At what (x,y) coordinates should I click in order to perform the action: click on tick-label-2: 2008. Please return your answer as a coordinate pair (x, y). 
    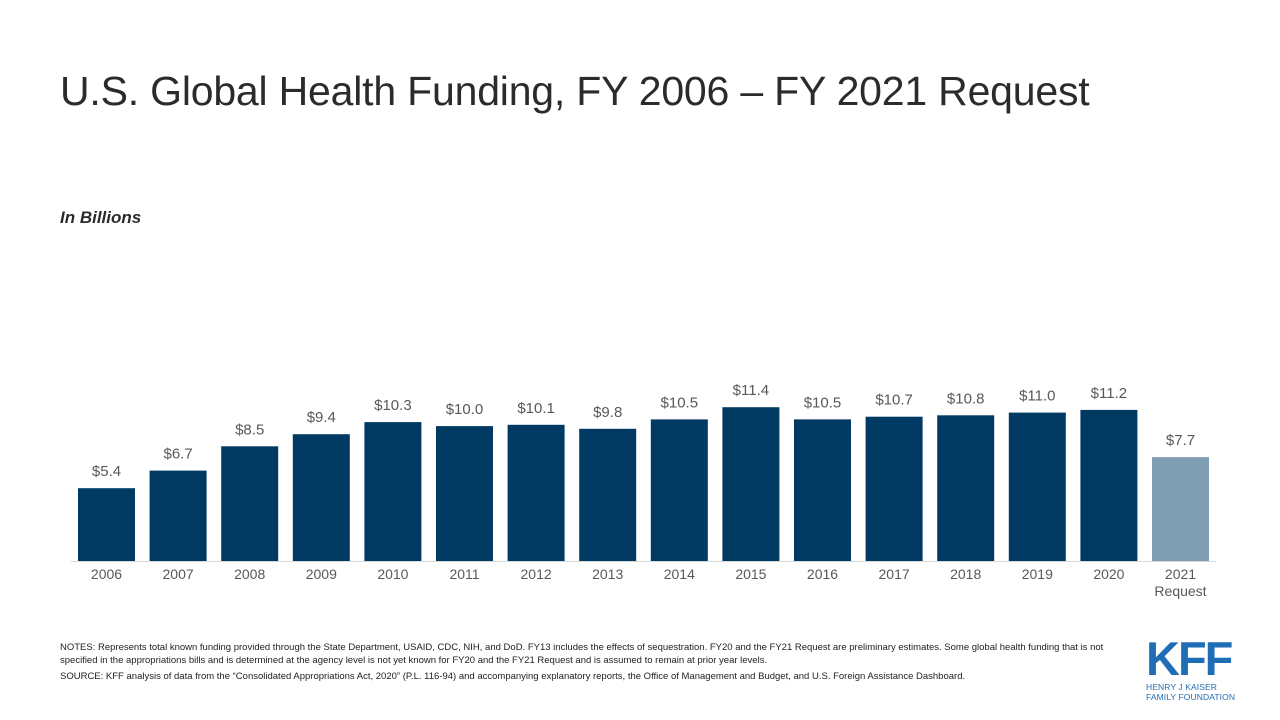
    Looking at the image, I should click on (249, 574).